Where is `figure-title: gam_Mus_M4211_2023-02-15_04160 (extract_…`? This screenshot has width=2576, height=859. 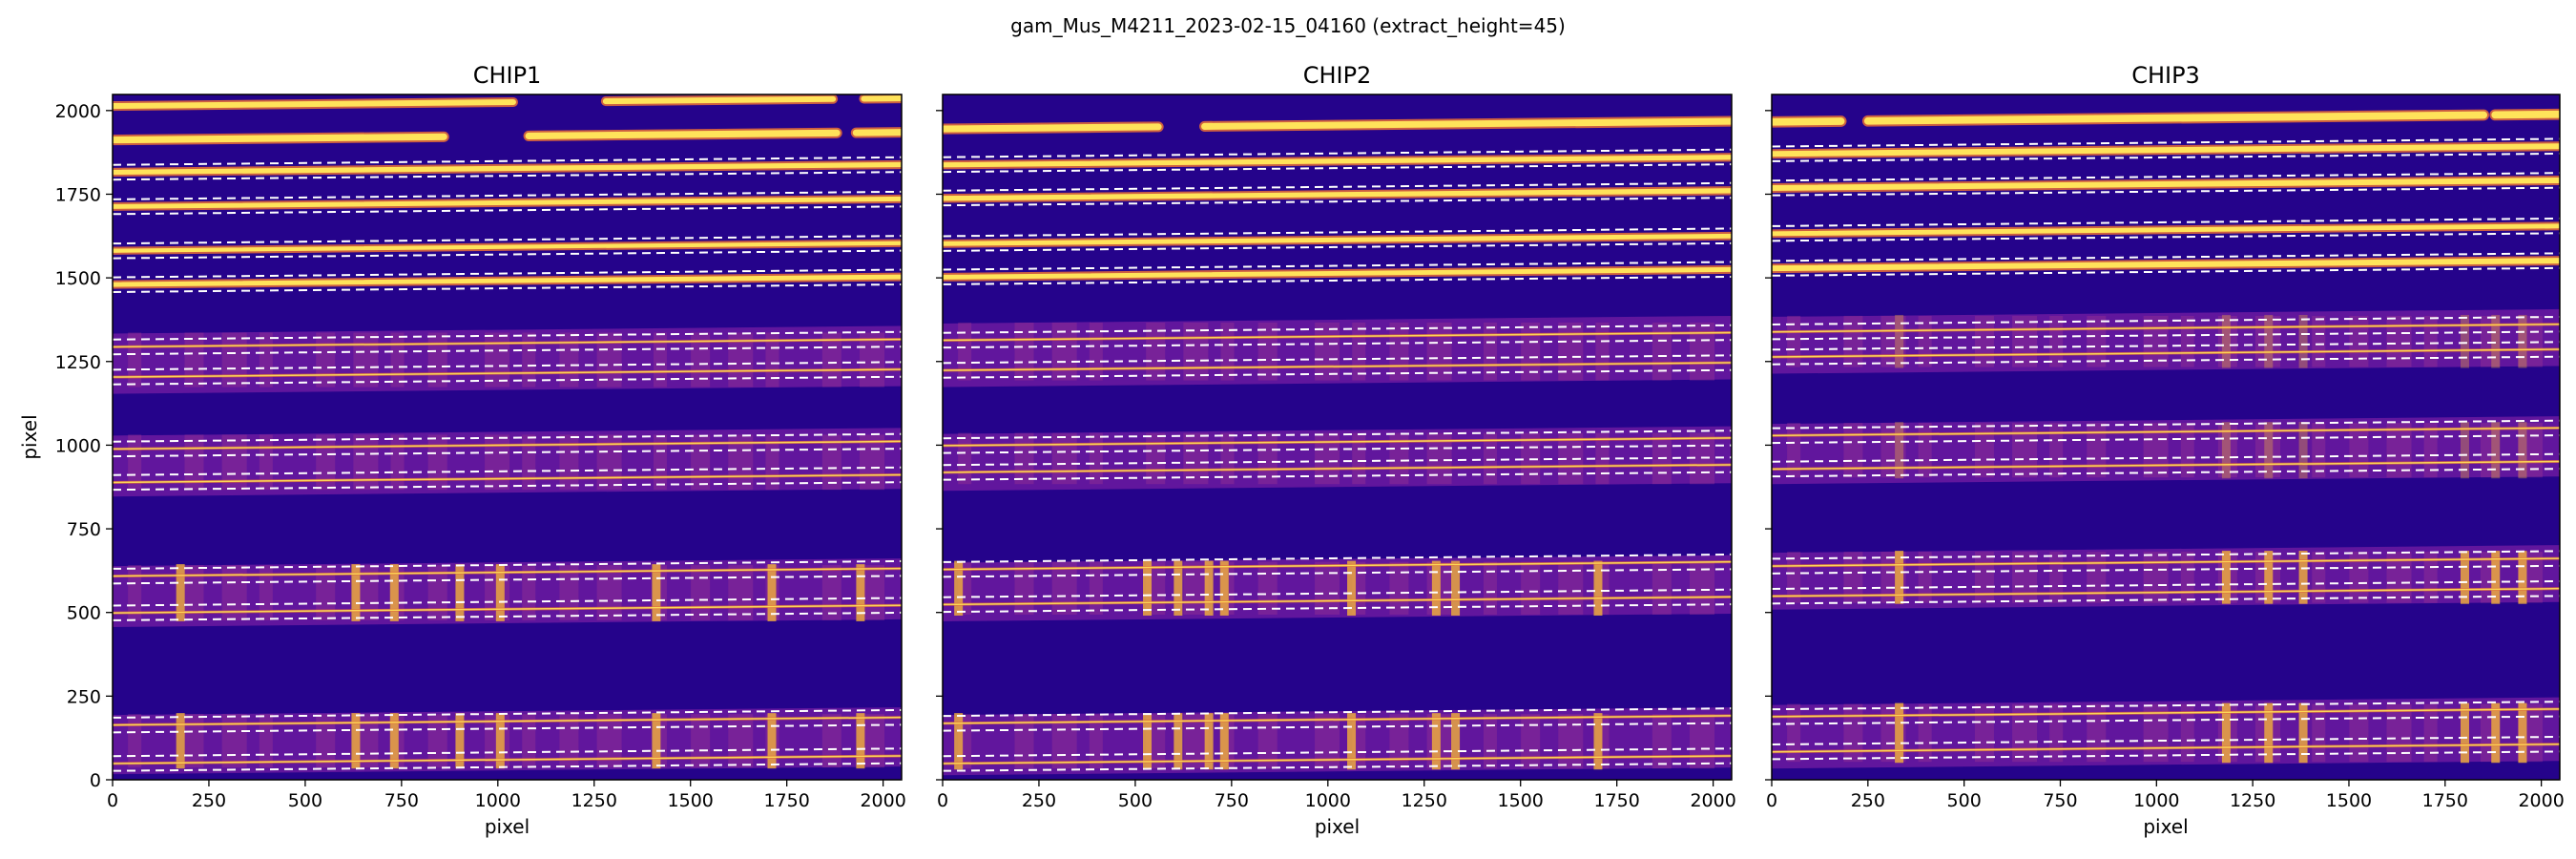 figure-title: gam_Mus_M4211_2023-02-15_04160 (extract_… is located at coordinates (1288, 25).